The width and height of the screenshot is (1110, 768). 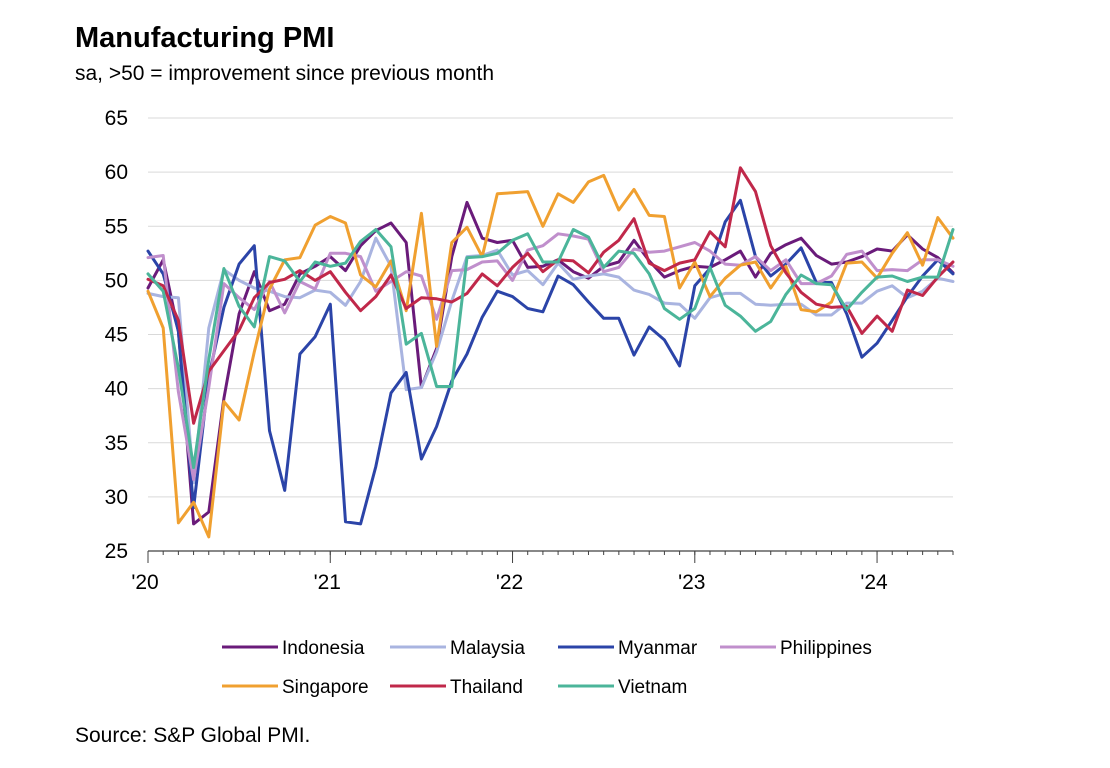 I want to click on y-tick-label: 30, so click(x=116, y=497).